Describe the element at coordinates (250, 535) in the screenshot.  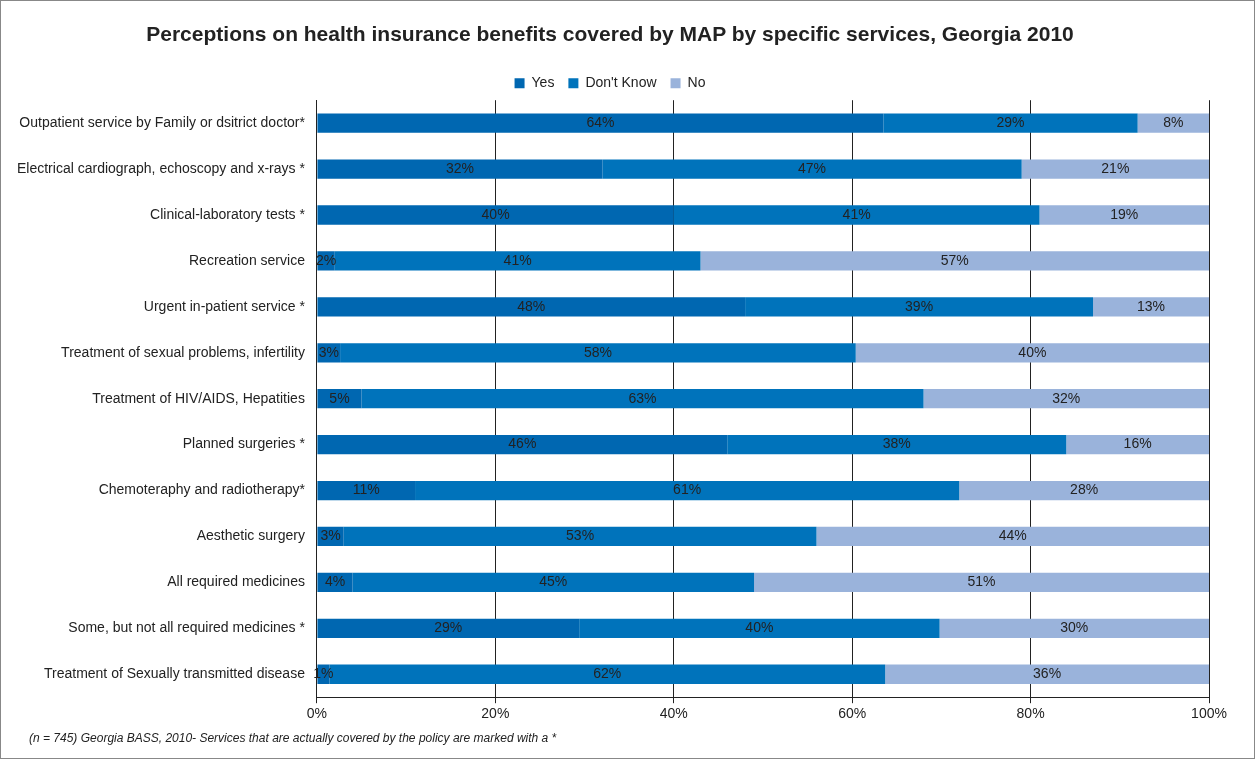
I see `y-tick-label: Aesthetic surgery` at that location.